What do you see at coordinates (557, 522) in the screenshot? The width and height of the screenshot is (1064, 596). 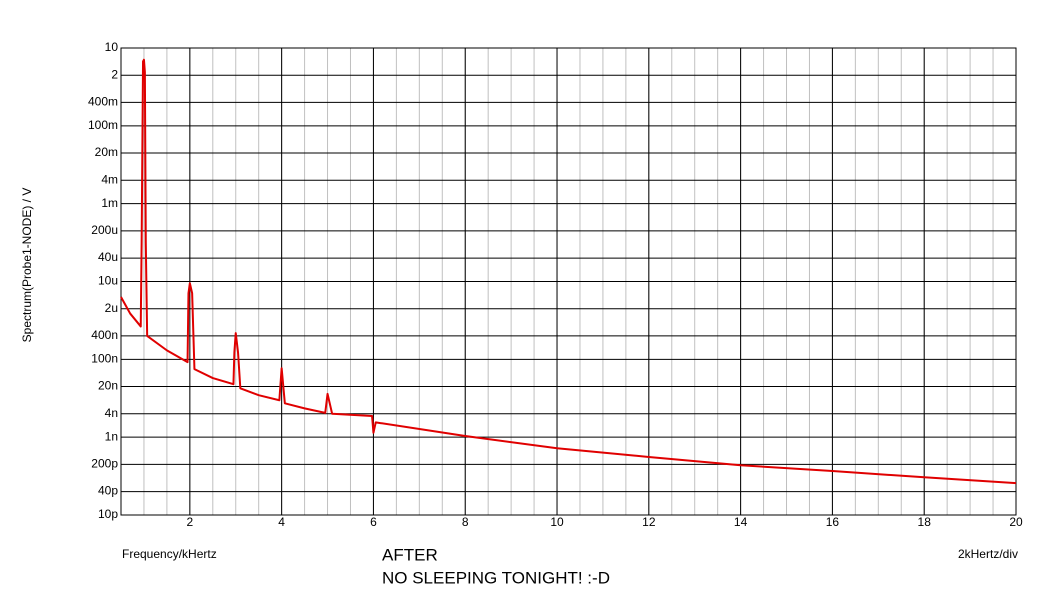 I see `x-tick-label: 10` at bounding box center [557, 522].